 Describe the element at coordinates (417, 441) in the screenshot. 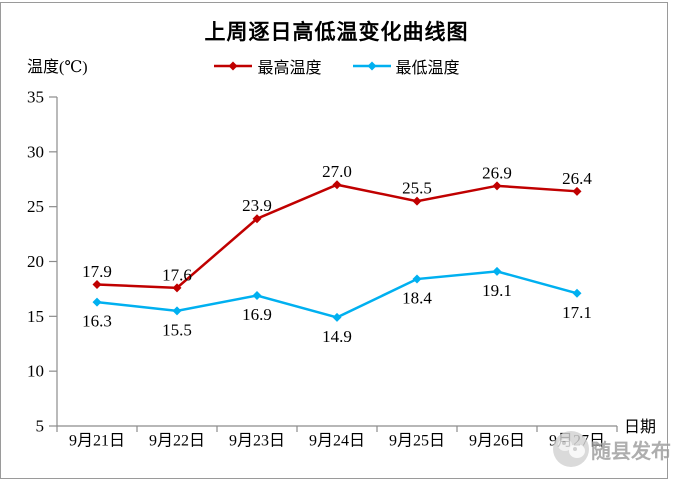

I see `x-tick-label: 9月25日` at that location.